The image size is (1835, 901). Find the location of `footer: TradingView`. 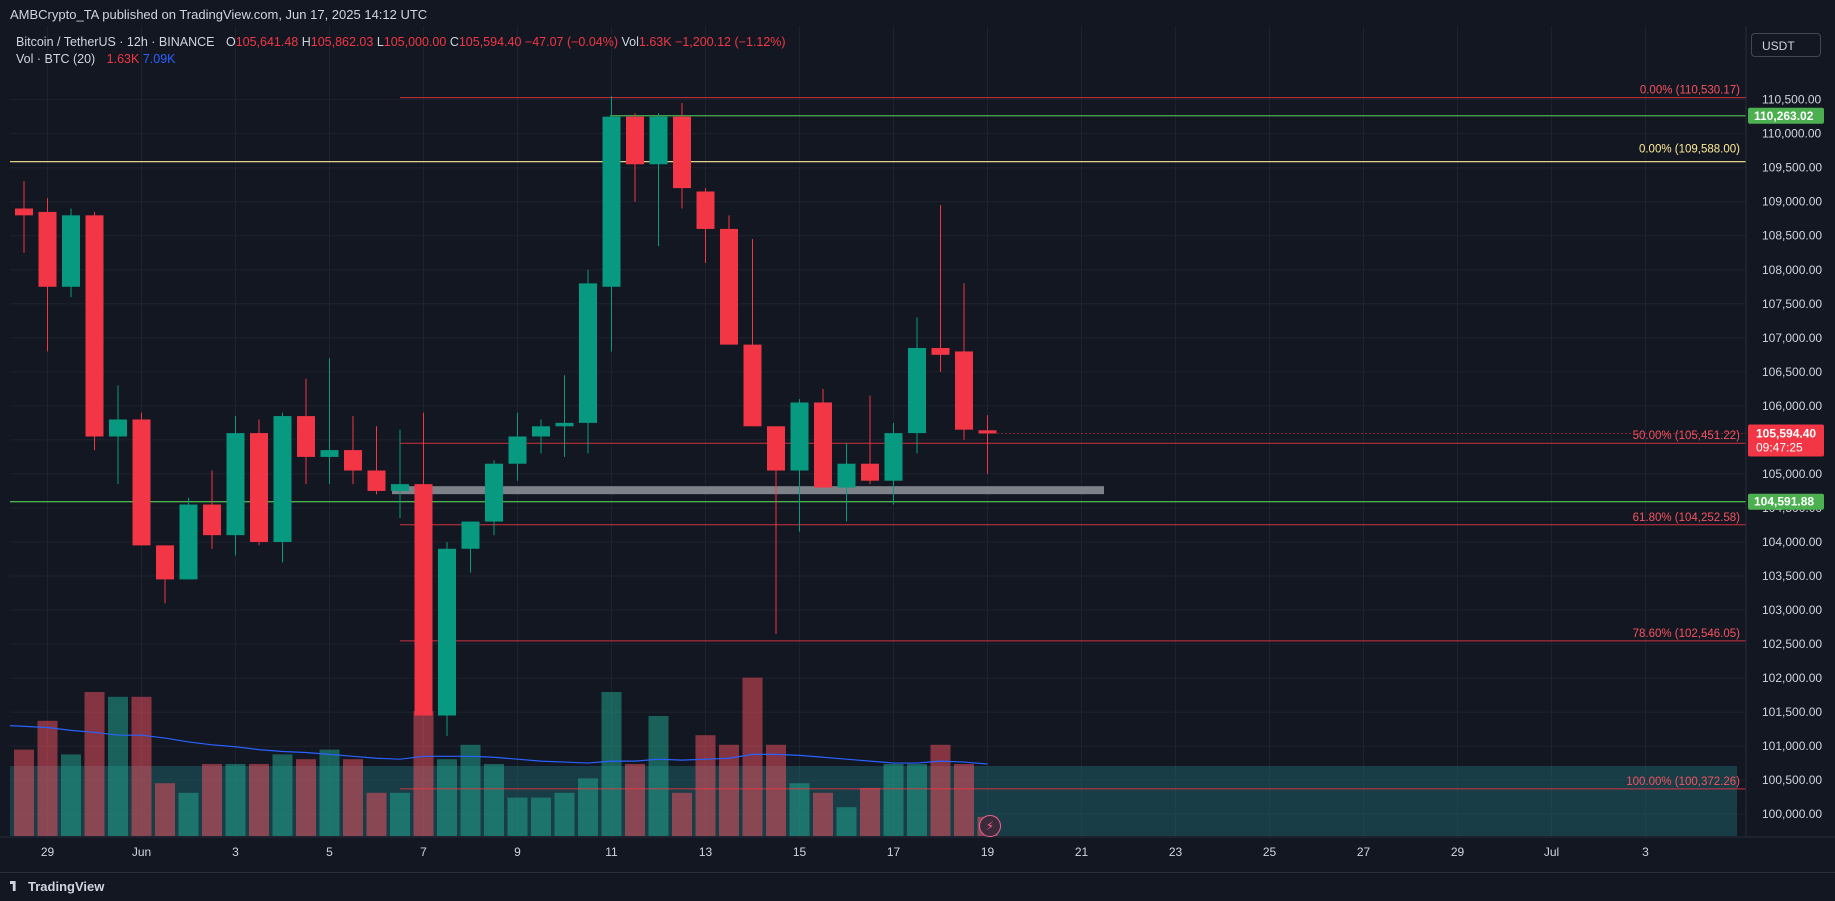

footer: TradingView is located at coordinates (917, 886).